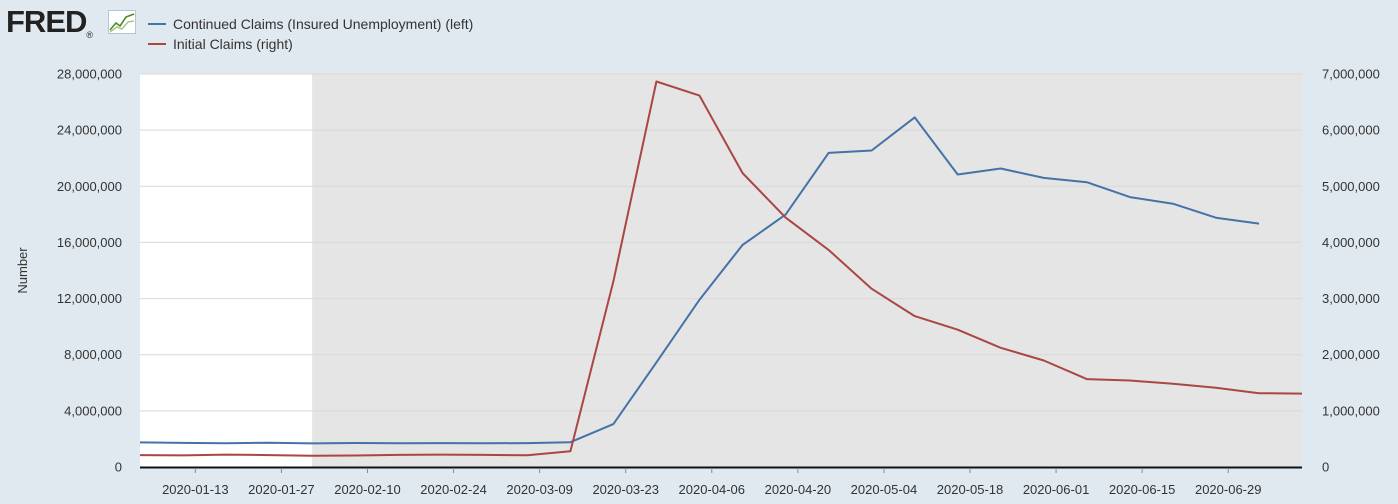  Describe the element at coordinates (1142, 489) in the screenshot. I see `x-tick-label: 2020-06-15` at that location.